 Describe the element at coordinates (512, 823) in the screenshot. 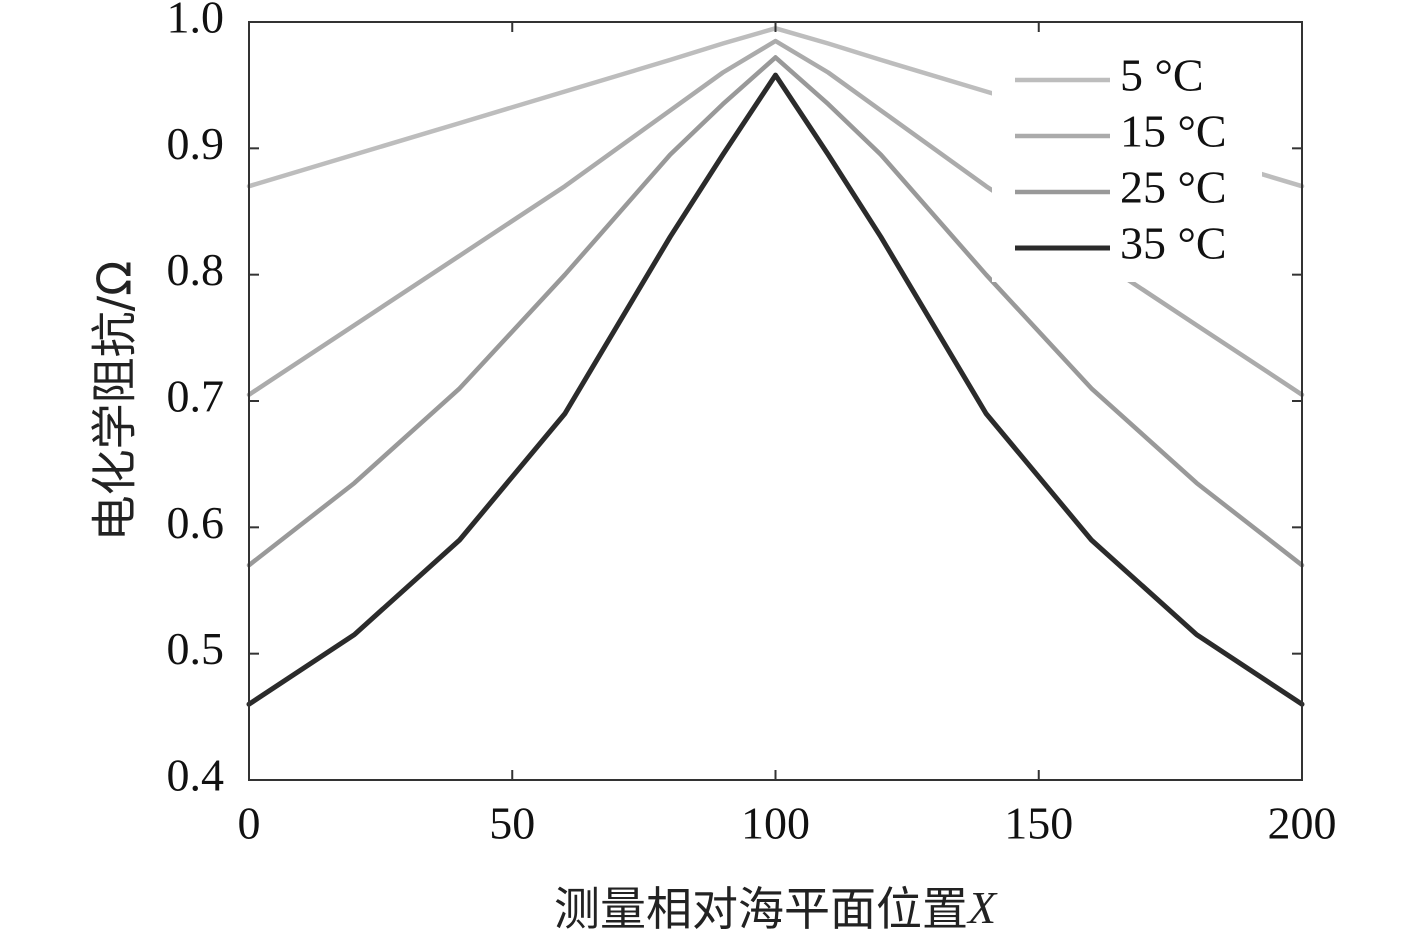

I see `x-tick-label: 50` at that location.